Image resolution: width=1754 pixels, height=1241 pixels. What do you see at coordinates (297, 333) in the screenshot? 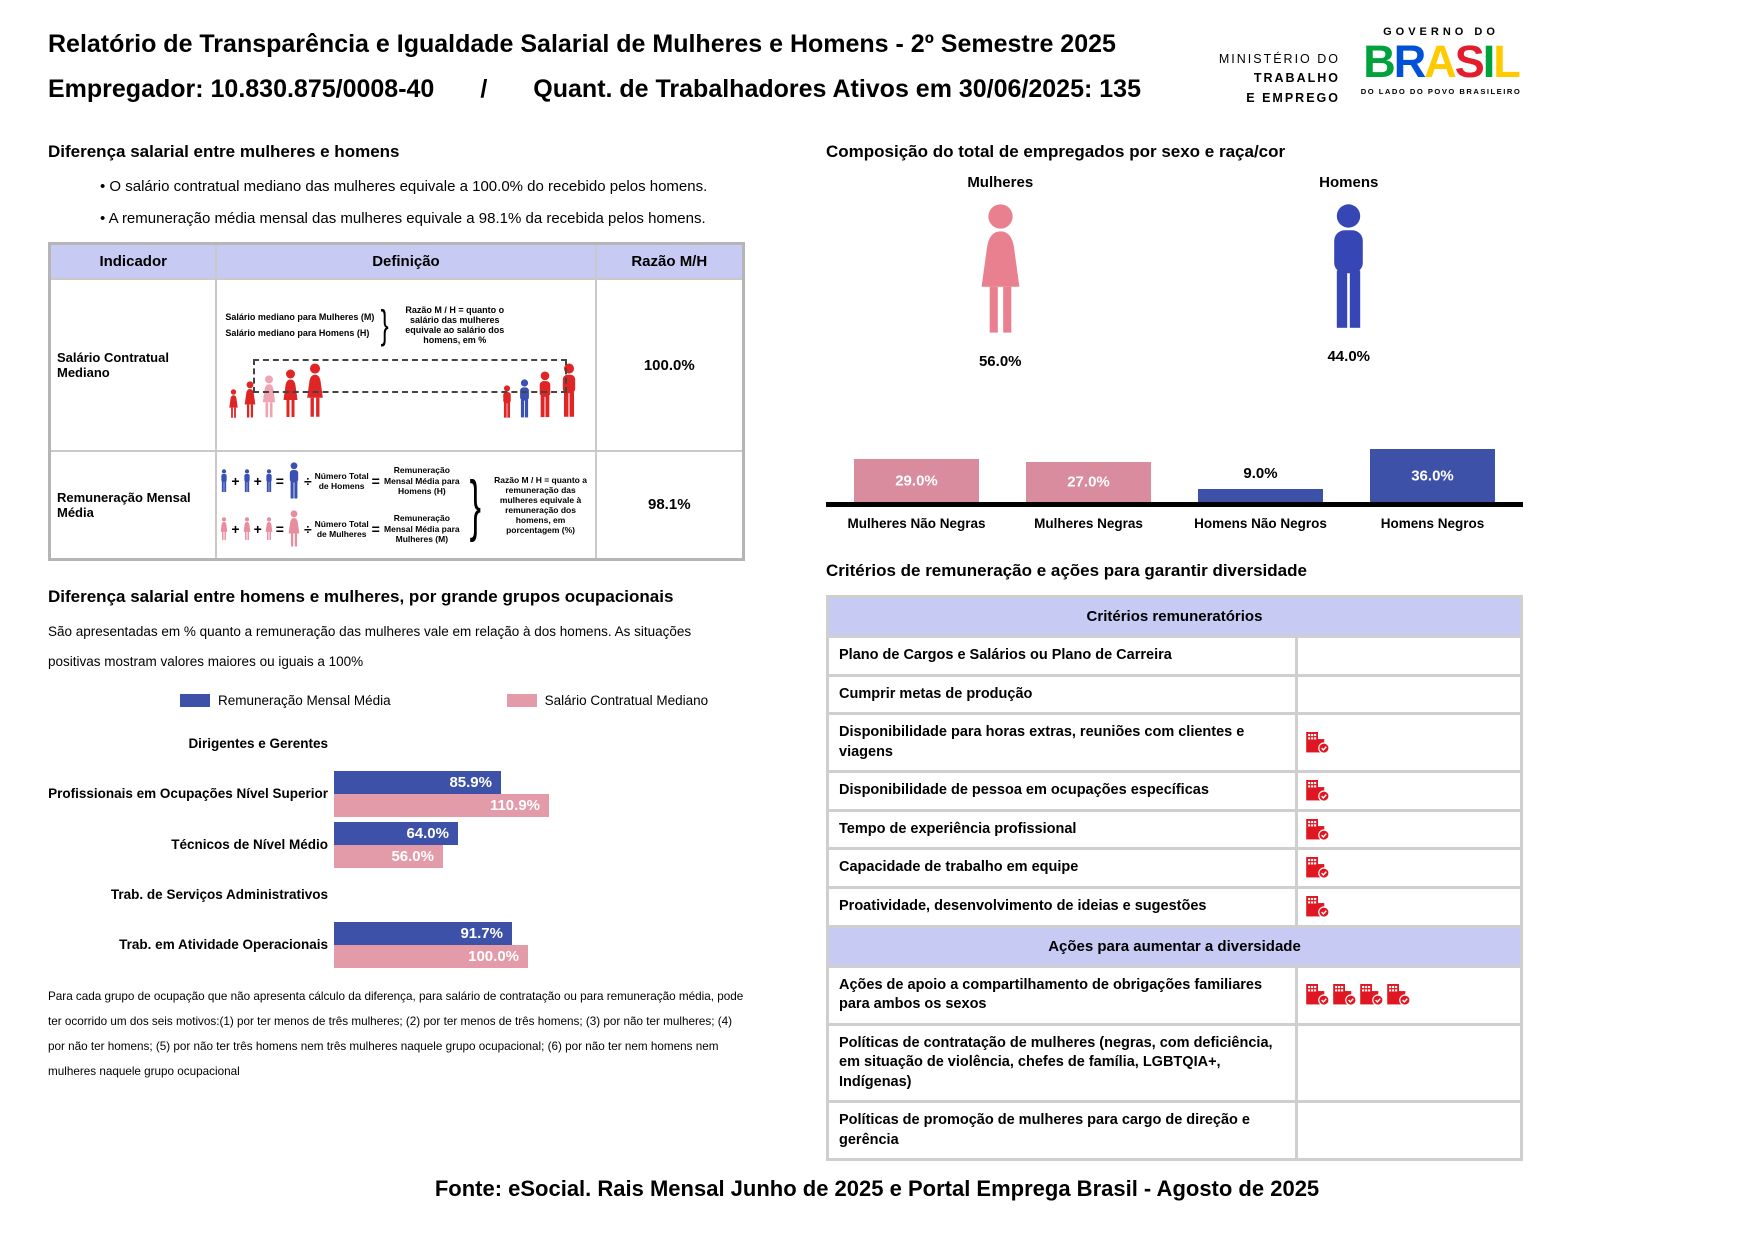
I see `median-men-label: Salário mediano para Homens (H)` at bounding box center [297, 333].